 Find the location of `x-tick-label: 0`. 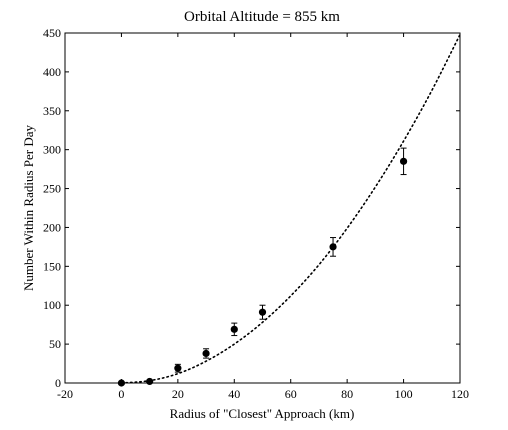

x-tick-label: 0 is located at coordinates (121, 394).